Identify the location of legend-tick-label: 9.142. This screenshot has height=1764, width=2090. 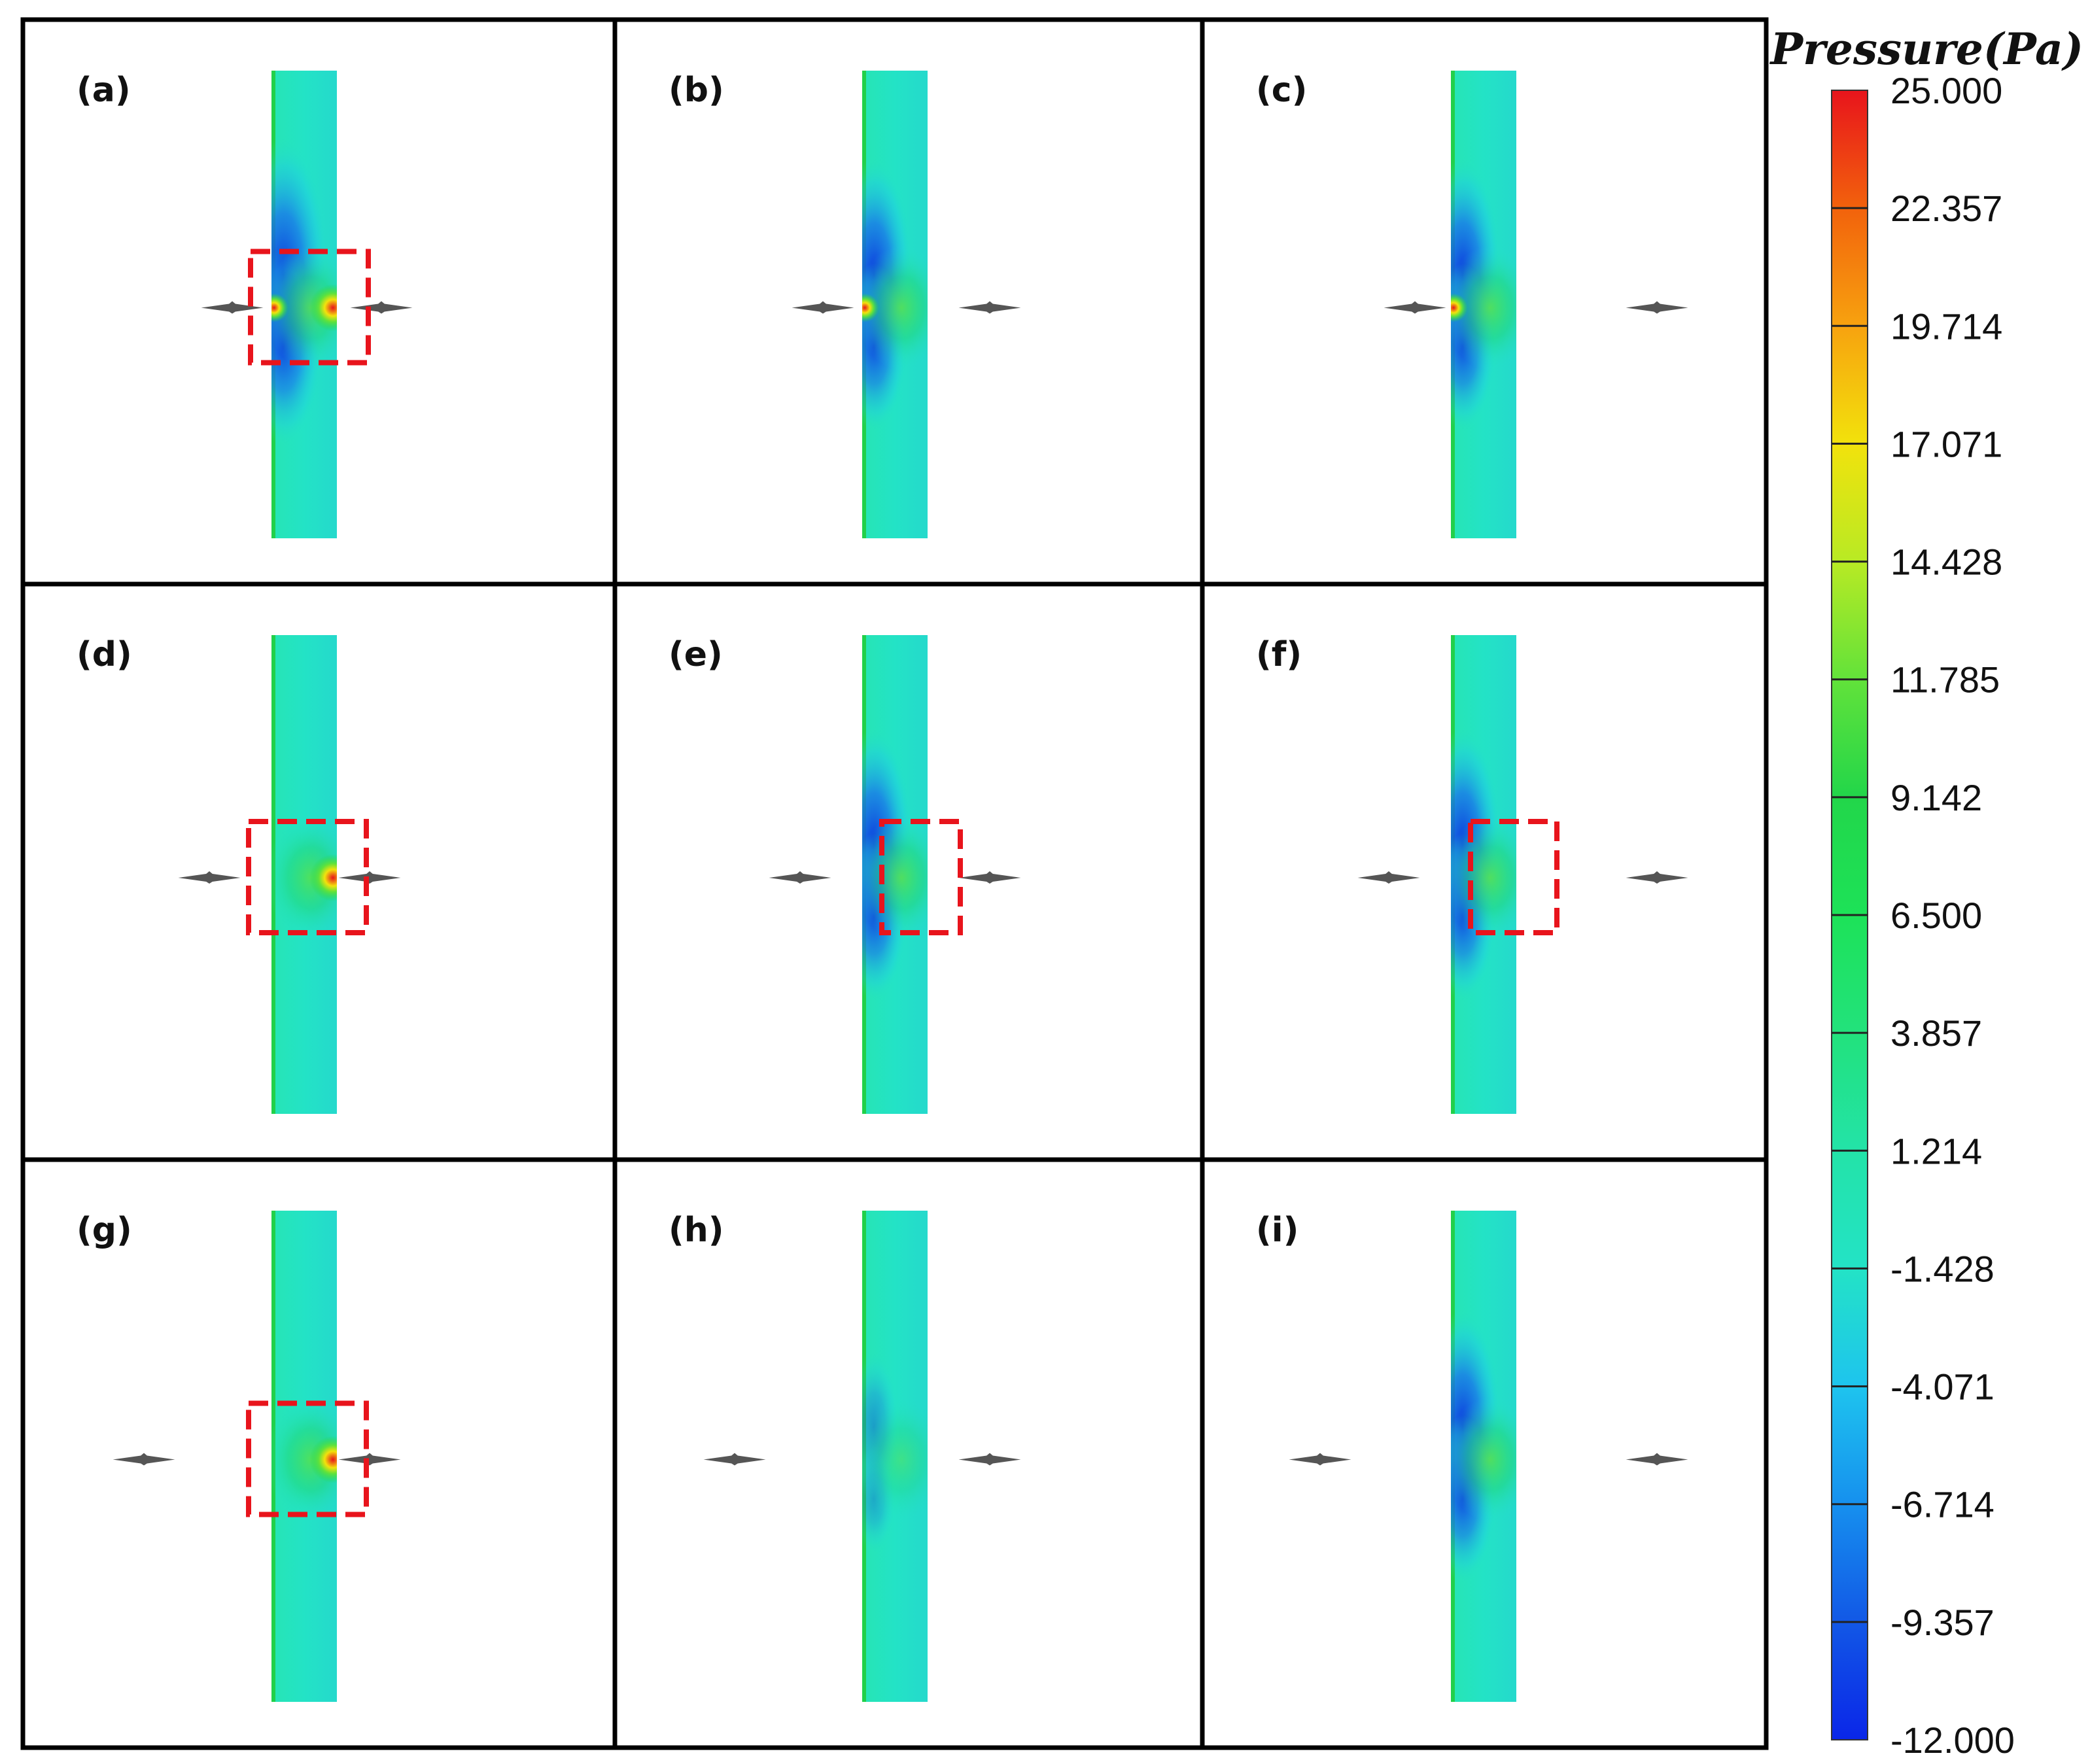
(1936, 798).